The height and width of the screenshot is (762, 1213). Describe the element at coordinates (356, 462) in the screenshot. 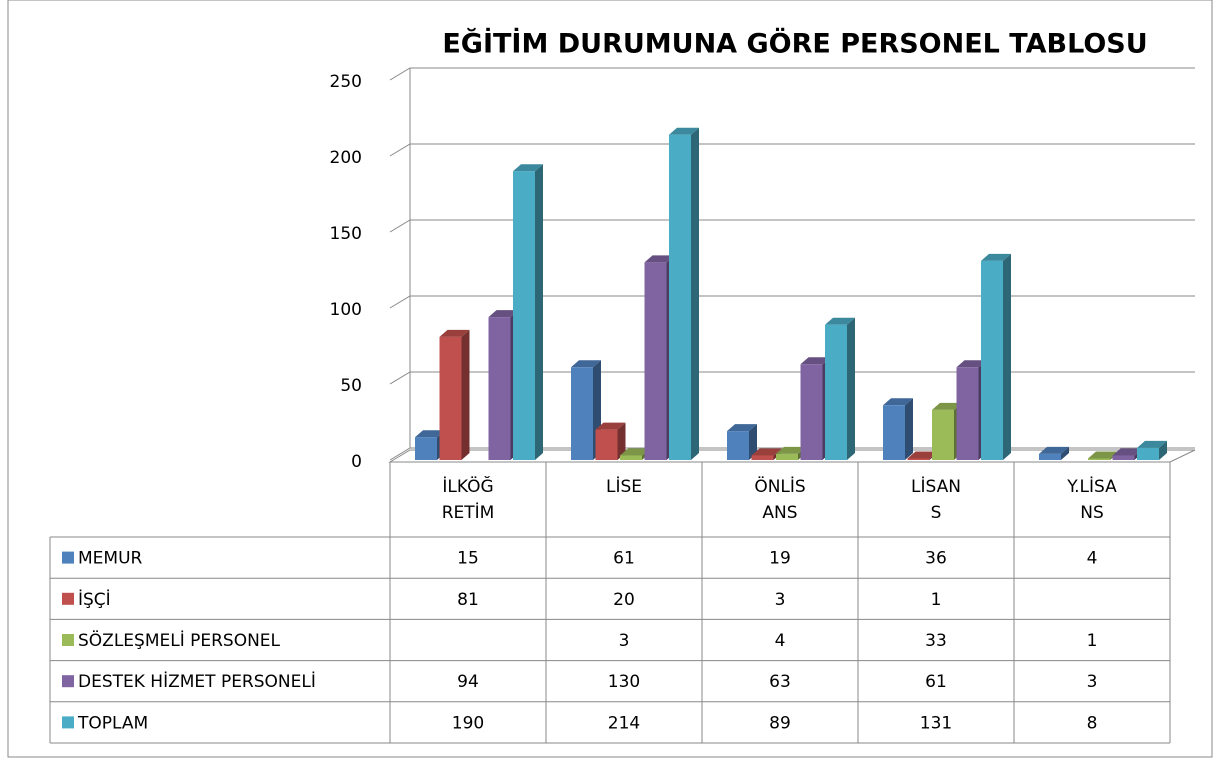

I see `y-tick-label: 0` at that location.